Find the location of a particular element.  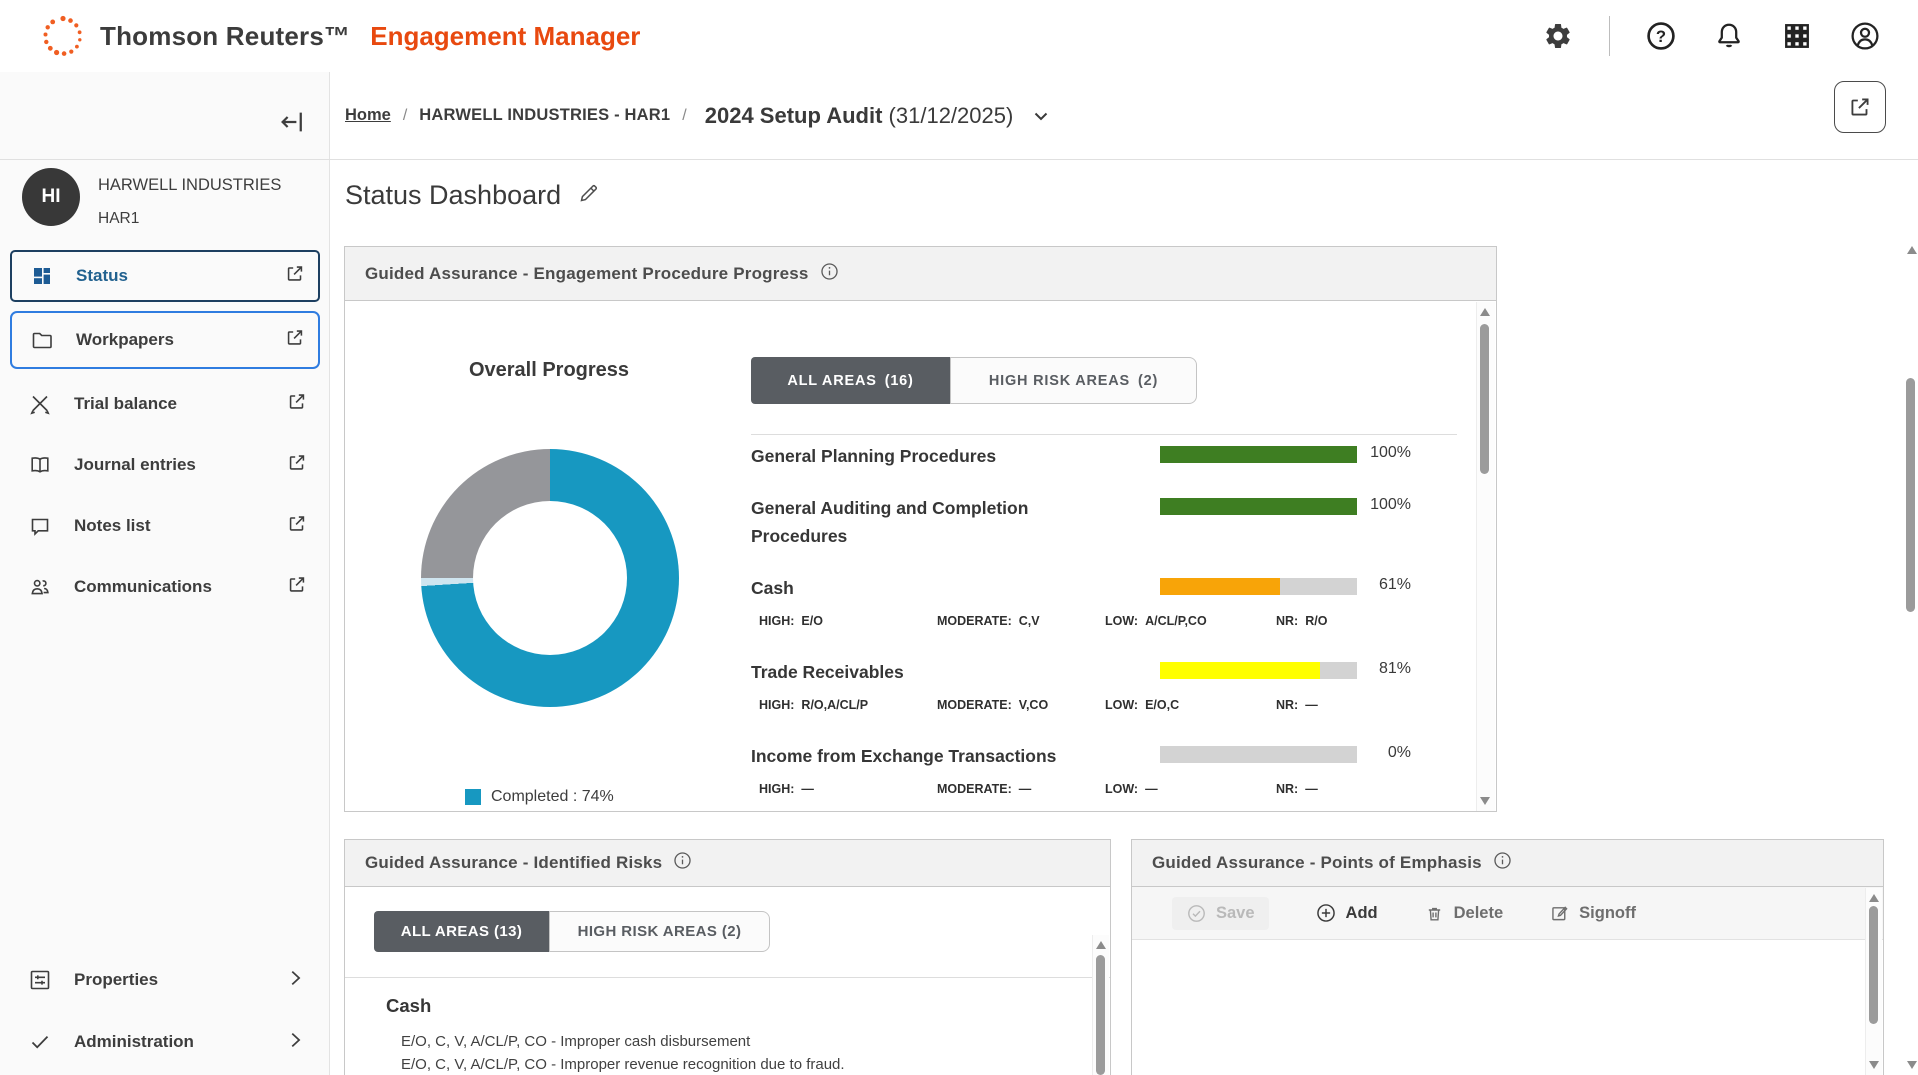

trial-balance-icon is located at coordinates (40, 405).